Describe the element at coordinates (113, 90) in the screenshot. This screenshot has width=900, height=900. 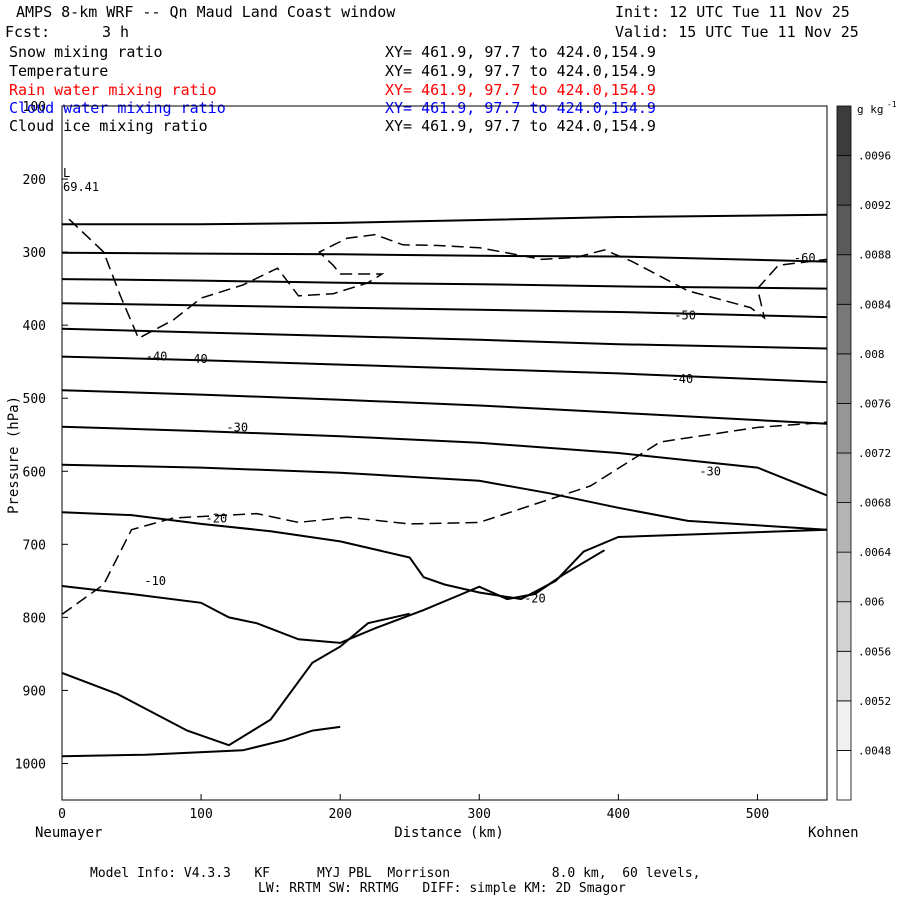
I see `field-name-rain: Rain water mixing ratio` at that location.